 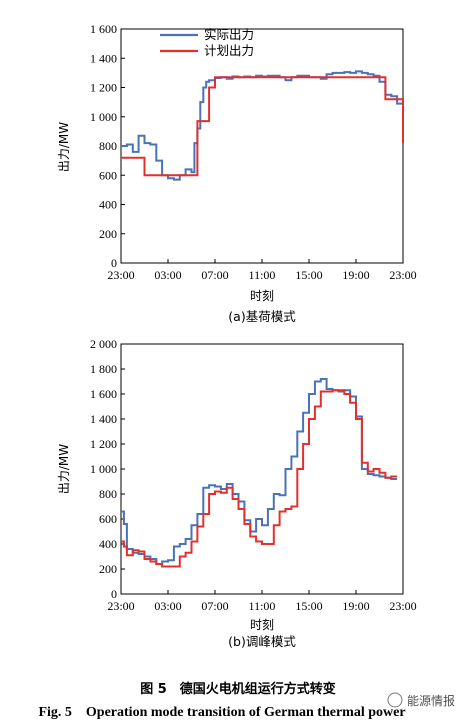 I want to click on panel-b-x-tick-label: 07:00, so click(x=214, y=606).